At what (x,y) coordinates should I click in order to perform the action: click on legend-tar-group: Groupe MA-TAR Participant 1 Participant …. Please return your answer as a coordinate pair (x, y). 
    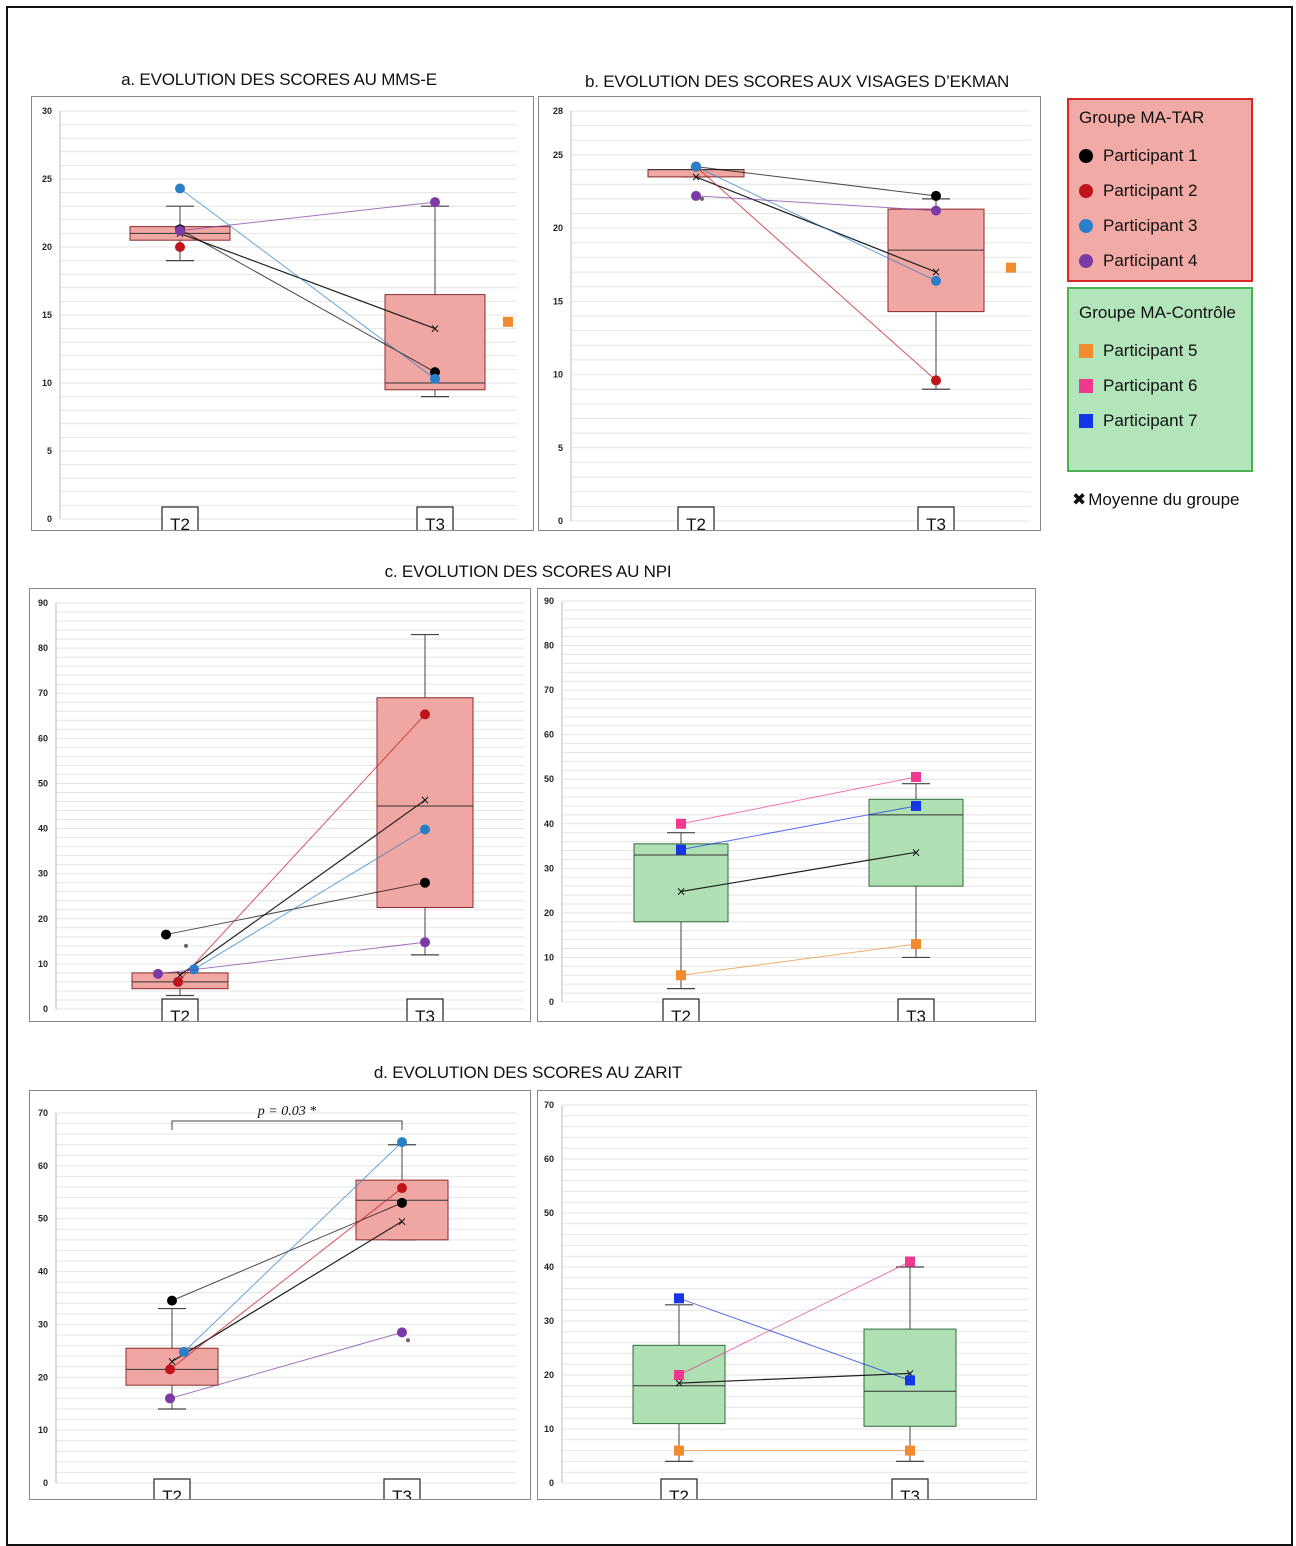
    Looking at the image, I should click on (1160, 190).